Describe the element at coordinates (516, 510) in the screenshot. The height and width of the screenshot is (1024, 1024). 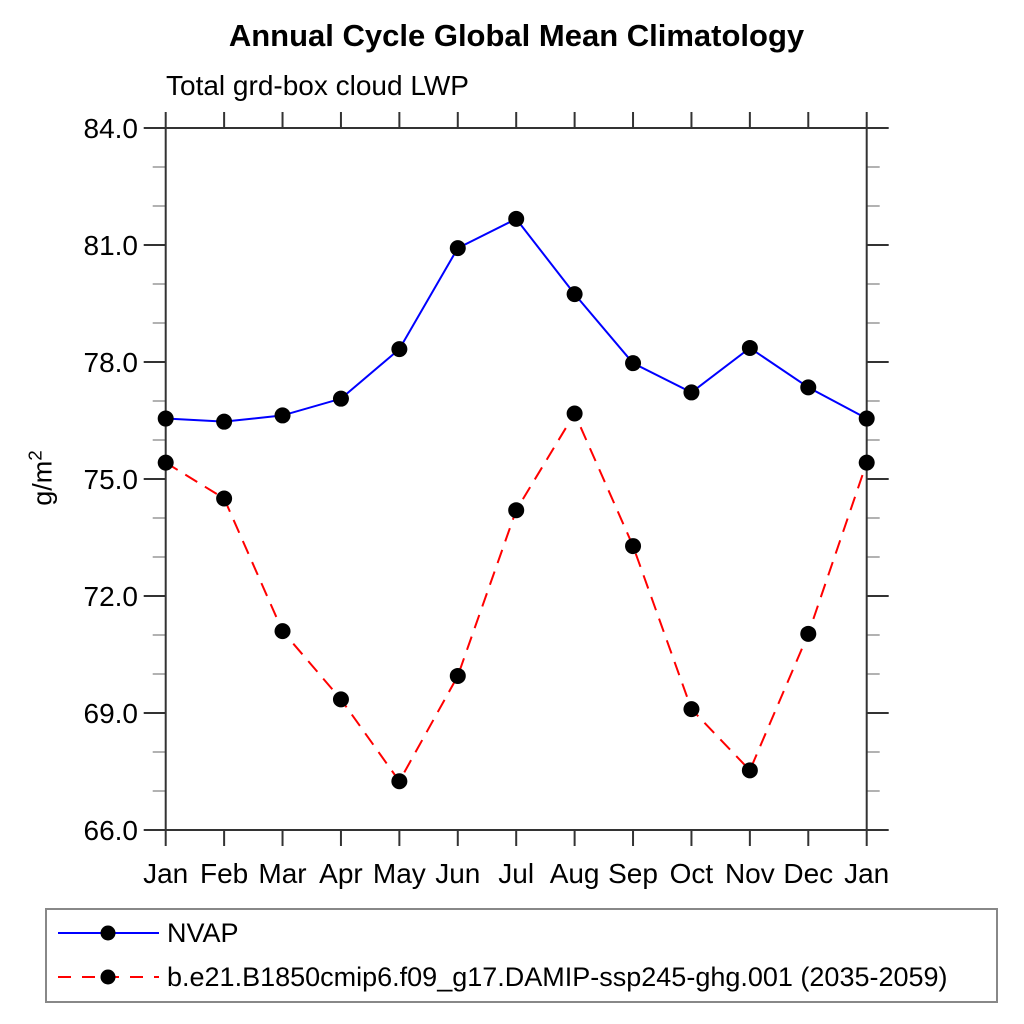
I see `data-point-1-Jul` at that location.